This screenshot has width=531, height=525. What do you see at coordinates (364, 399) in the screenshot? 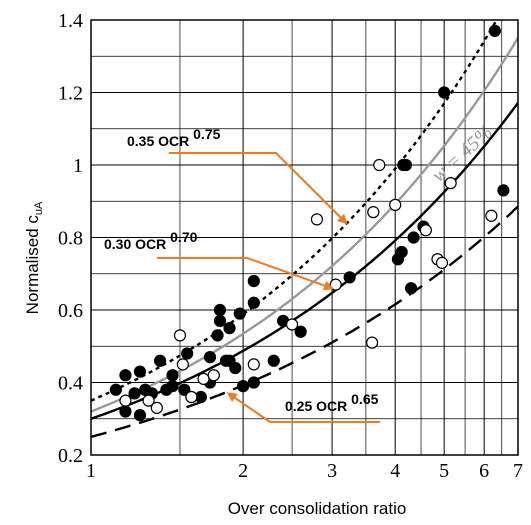
I see `annotation-power: 0.65` at bounding box center [364, 399].